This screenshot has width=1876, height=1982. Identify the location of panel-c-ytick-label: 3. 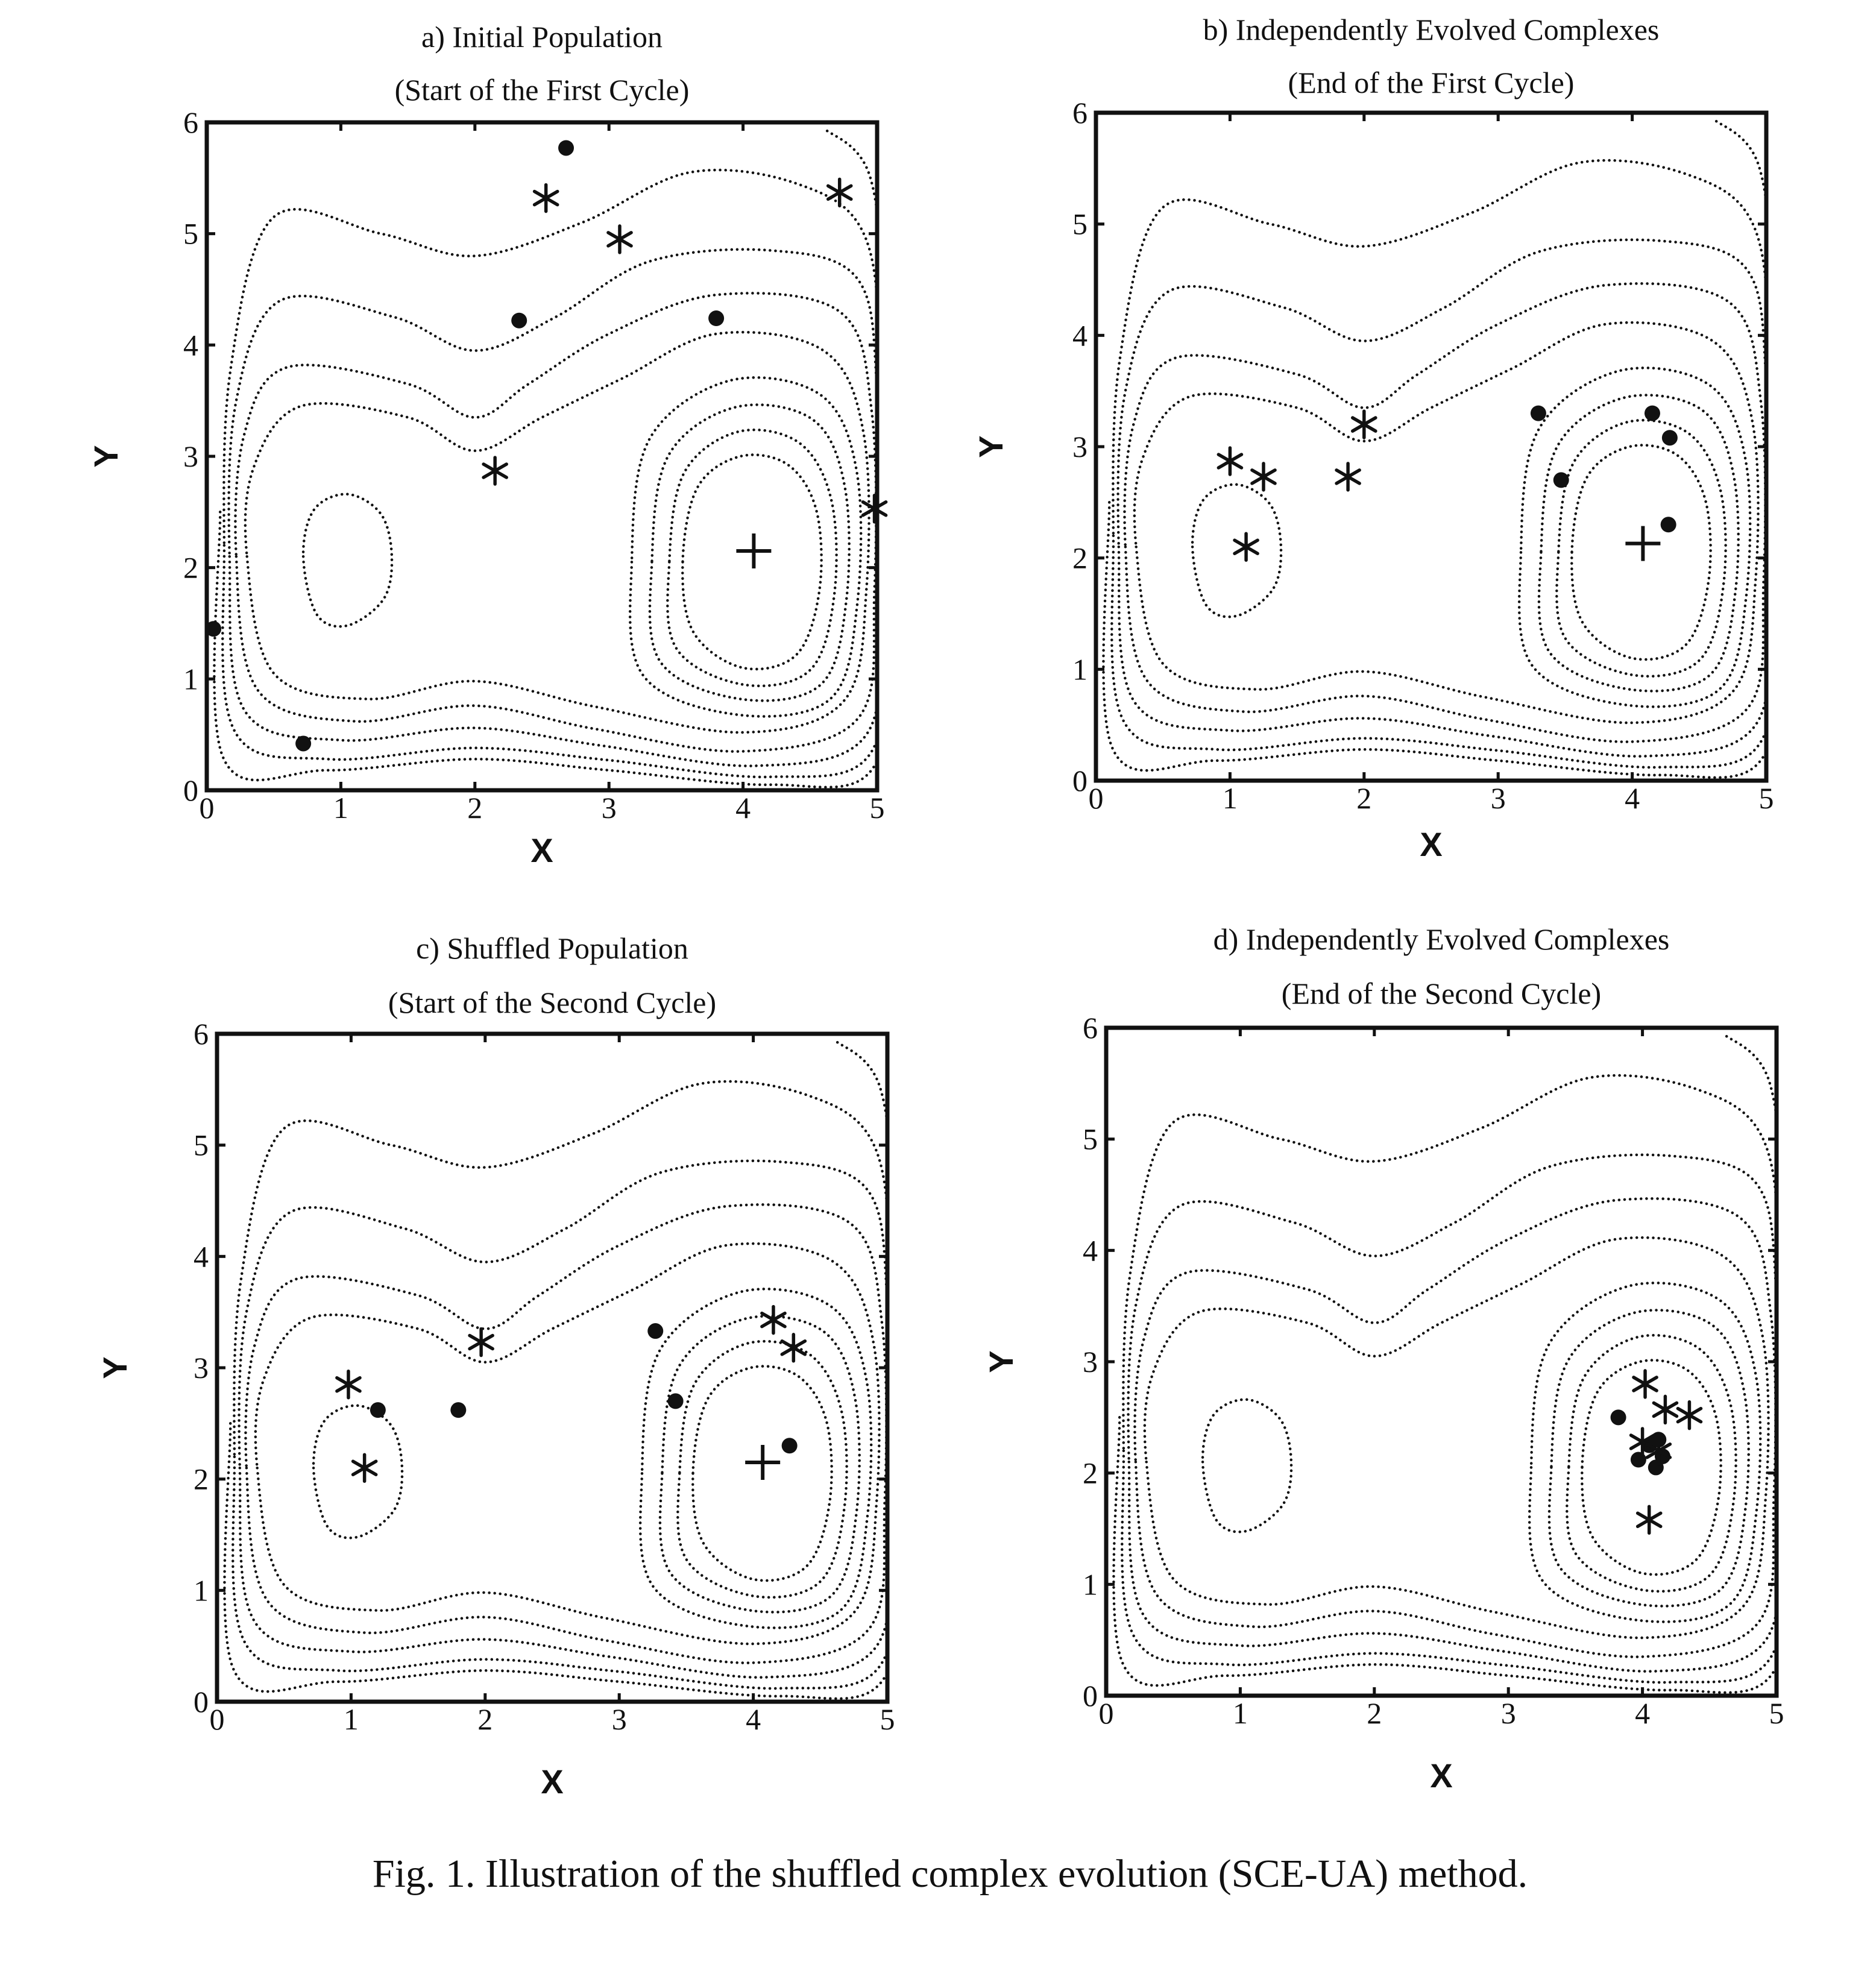
(201, 1368).